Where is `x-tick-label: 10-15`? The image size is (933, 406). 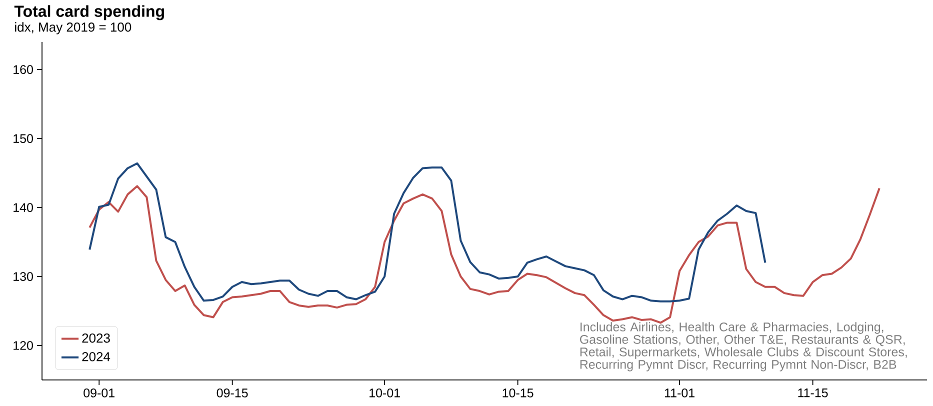 x-tick-label: 10-15 is located at coordinates (518, 393).